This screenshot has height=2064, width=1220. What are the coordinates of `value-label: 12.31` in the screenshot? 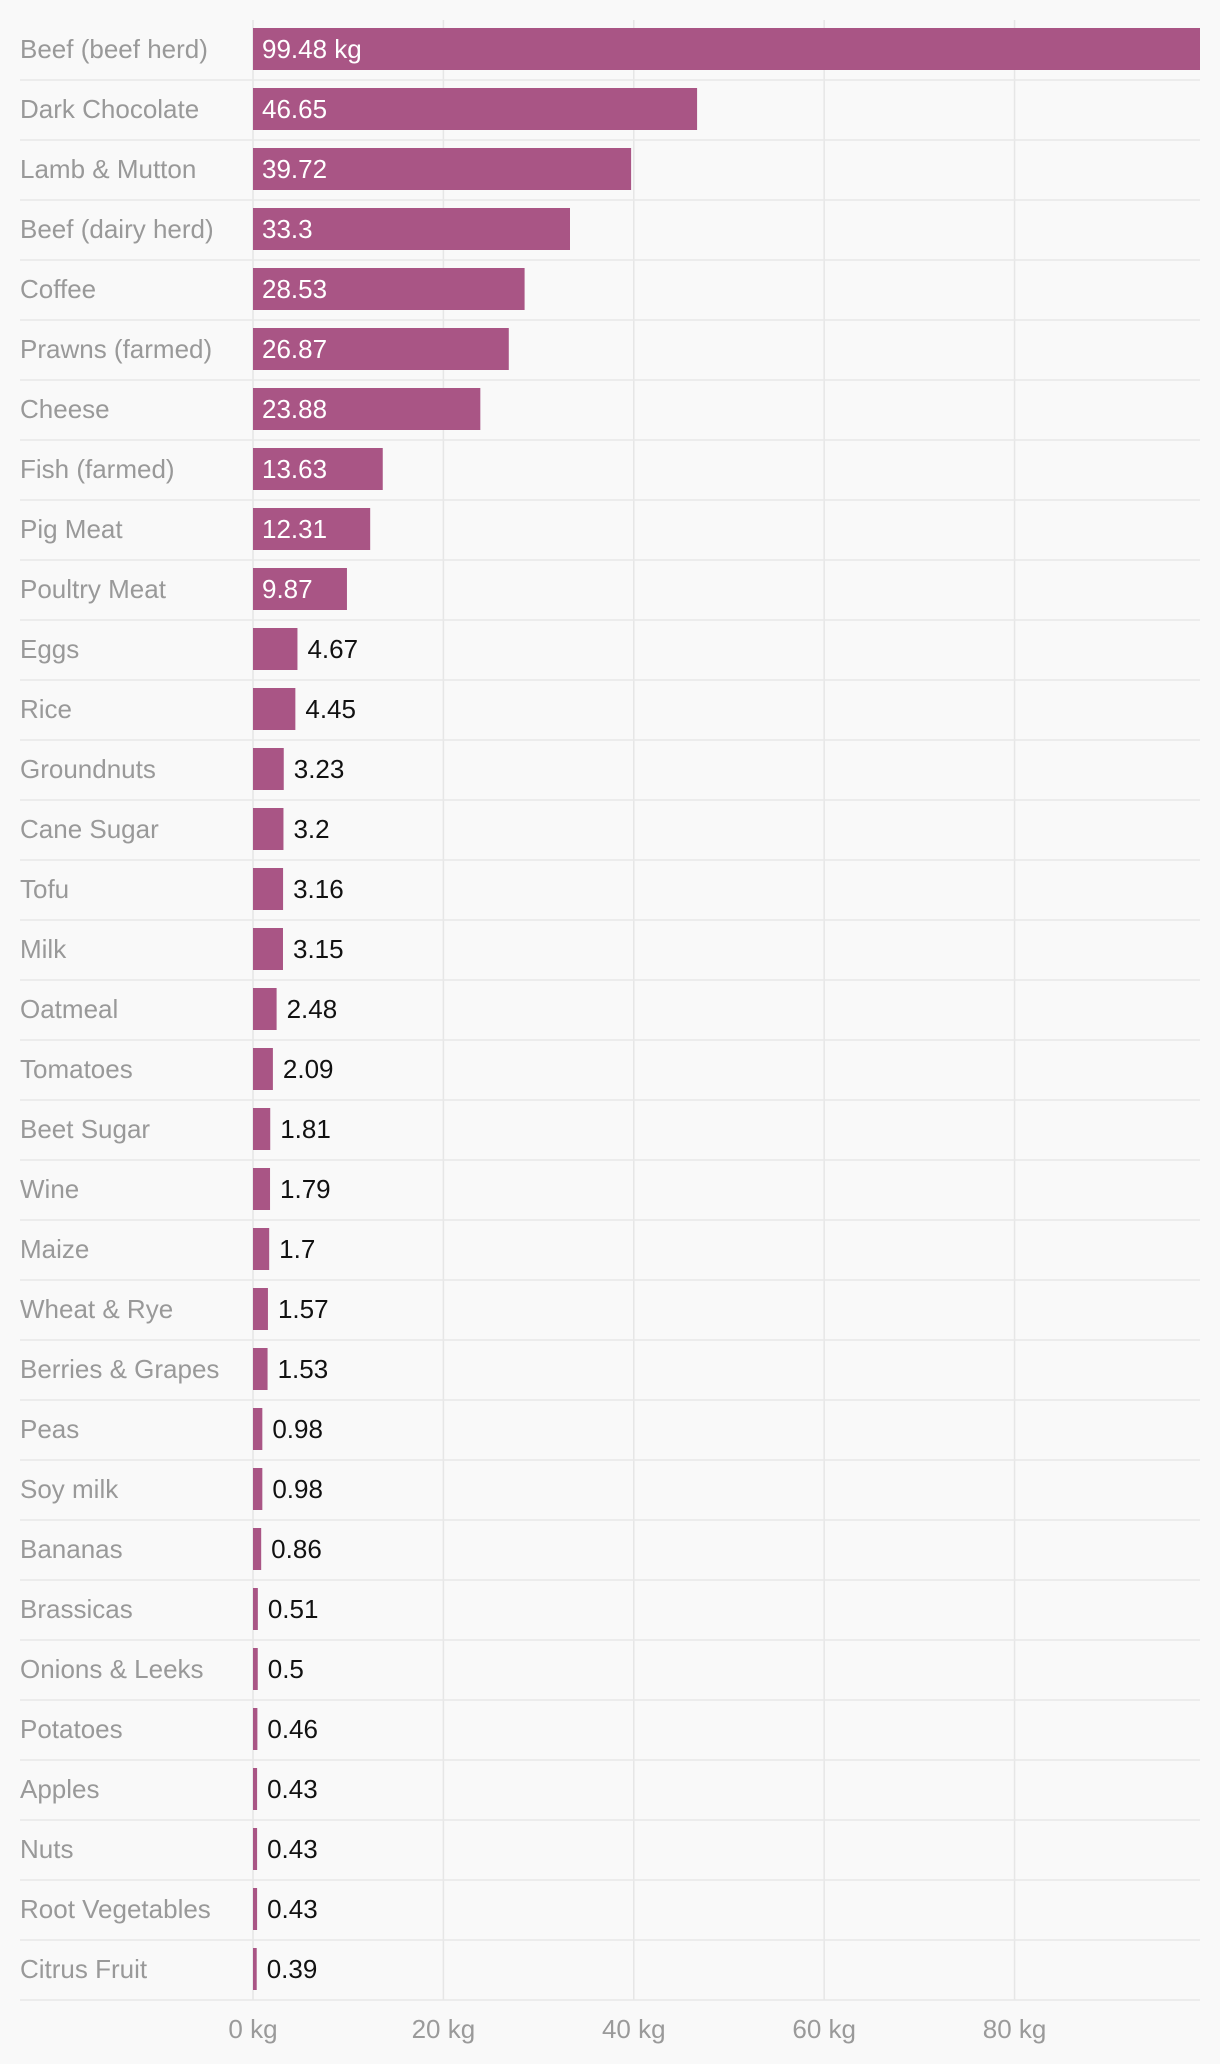 It's located at (294, 529).